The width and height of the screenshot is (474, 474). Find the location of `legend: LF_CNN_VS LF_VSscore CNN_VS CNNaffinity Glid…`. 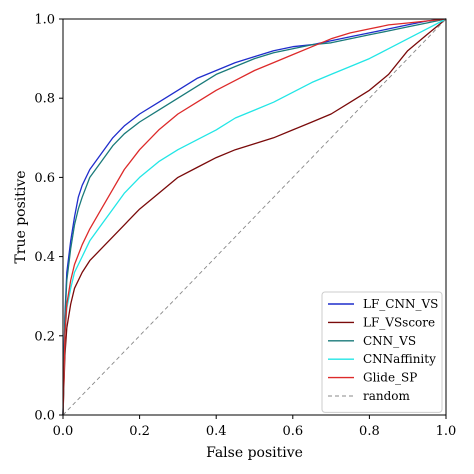

legend: LF_CNN_VS LF_VSscore CNN_VS CNNaffinity Glid… is located at coordinates (382, 352).